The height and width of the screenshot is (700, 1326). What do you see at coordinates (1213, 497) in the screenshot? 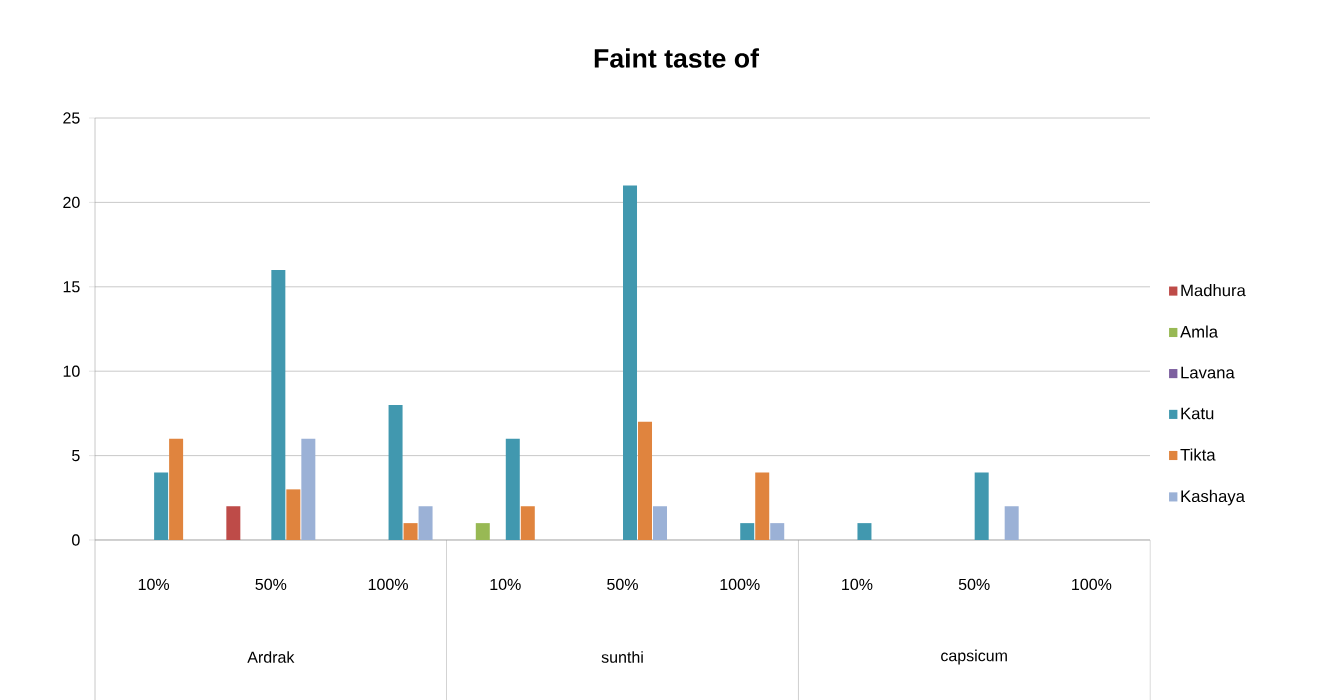
I see `legend-label: Kashaya` at bounding box center [1213, 497].